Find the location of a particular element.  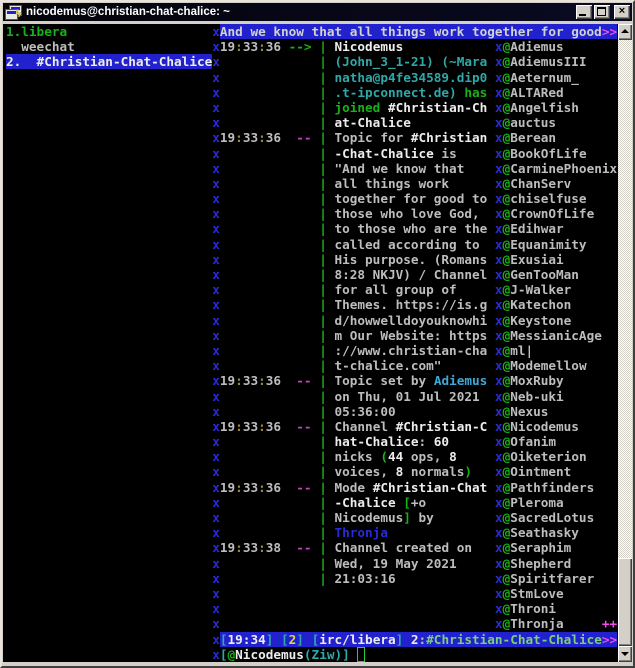

scrollbar-thumb is located at coordinates (625, 602).